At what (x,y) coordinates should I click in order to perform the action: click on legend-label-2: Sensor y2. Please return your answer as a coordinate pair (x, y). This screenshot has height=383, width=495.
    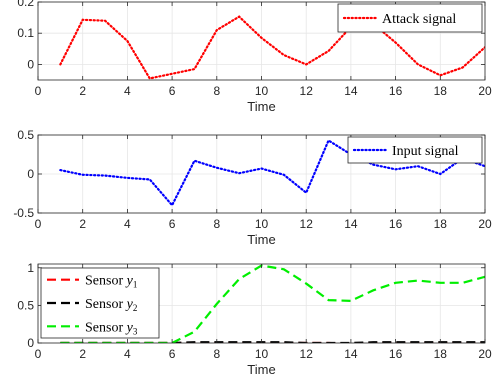
    Looking at the image, I should click on (111, 305).